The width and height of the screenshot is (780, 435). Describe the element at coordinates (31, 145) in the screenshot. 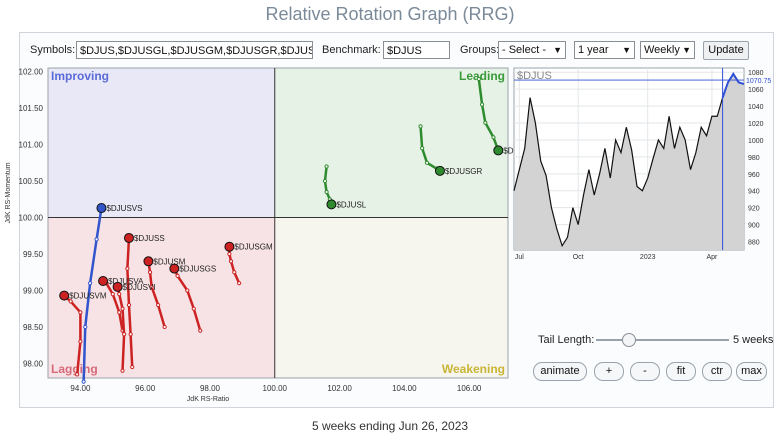

I see `y-tick-label: 101.00` at that location.